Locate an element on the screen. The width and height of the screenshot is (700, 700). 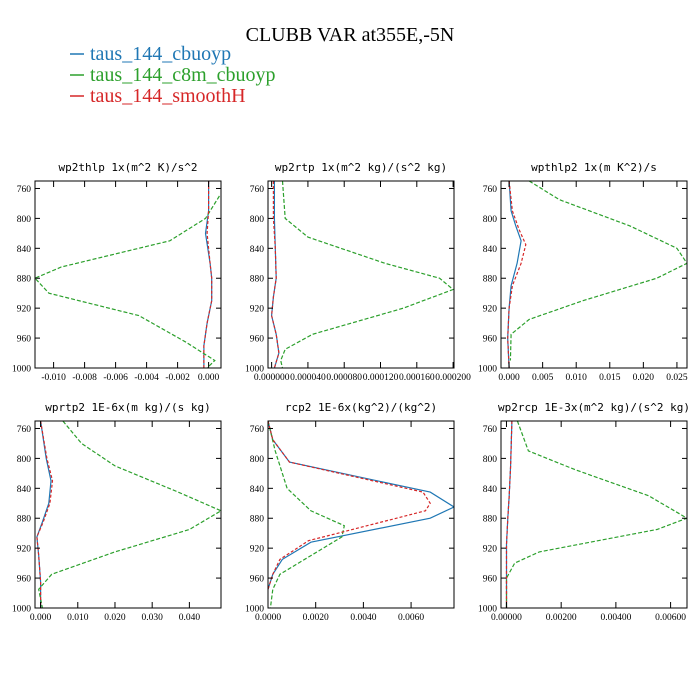
x-tick-label: 0.000200 is located at coordinates (453, 378).